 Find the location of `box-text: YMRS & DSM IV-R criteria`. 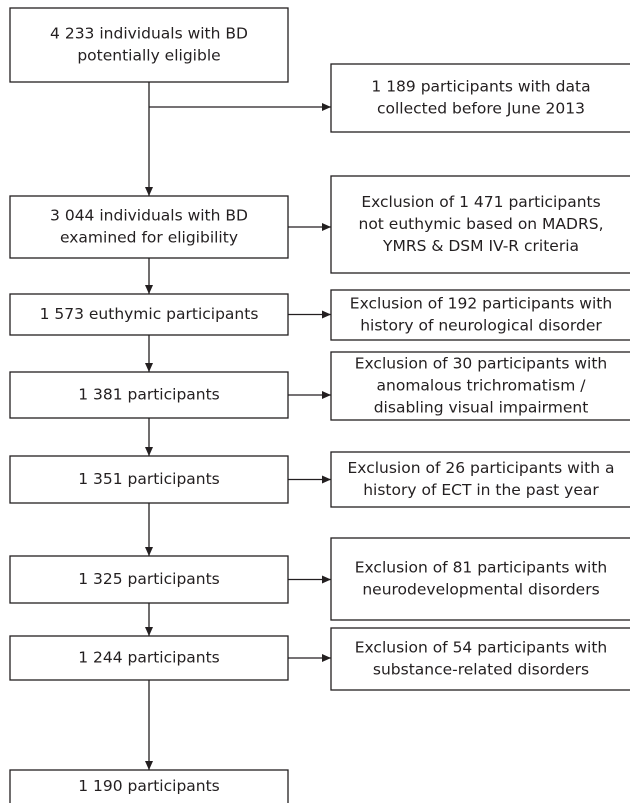

box-text: YMRS & DSM IV-R criteria is located at coordinates (480, 246).